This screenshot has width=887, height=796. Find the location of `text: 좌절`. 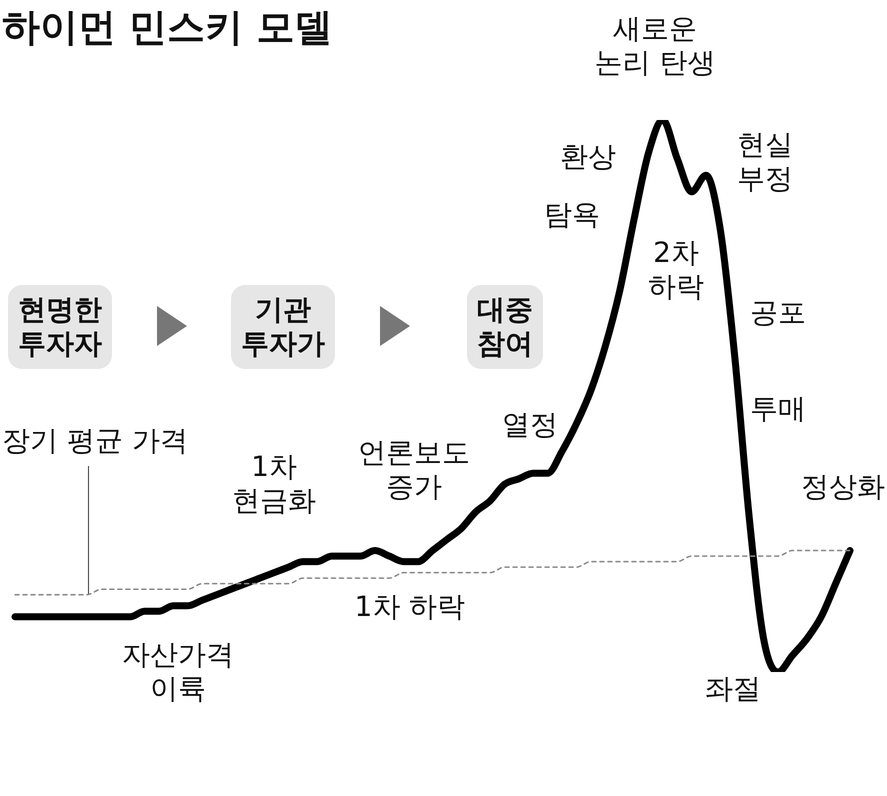

text: 좌절 is located at coordinates (733, 689).